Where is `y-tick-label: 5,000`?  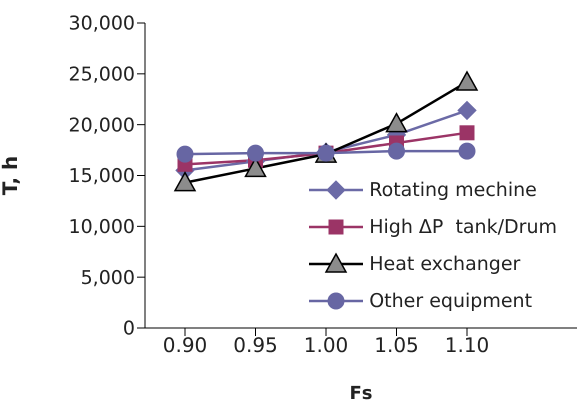
y-tick-label: 5,000 is located at coordinates (107, 277).